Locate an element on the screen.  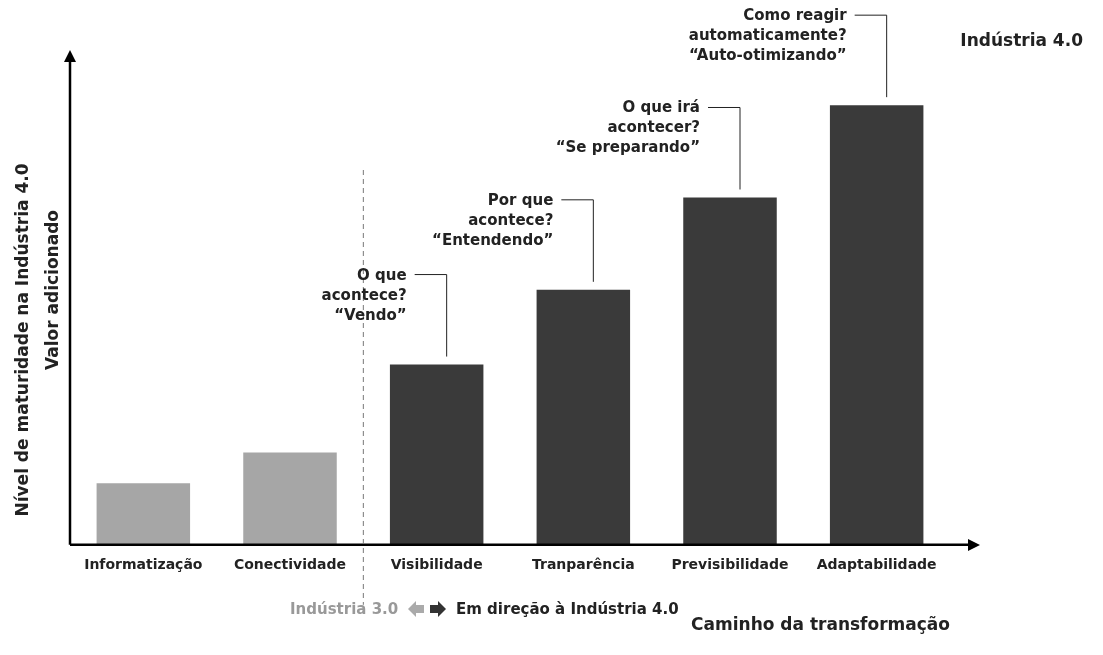
text: Valor adicionado is located at coordinates (52, 290).